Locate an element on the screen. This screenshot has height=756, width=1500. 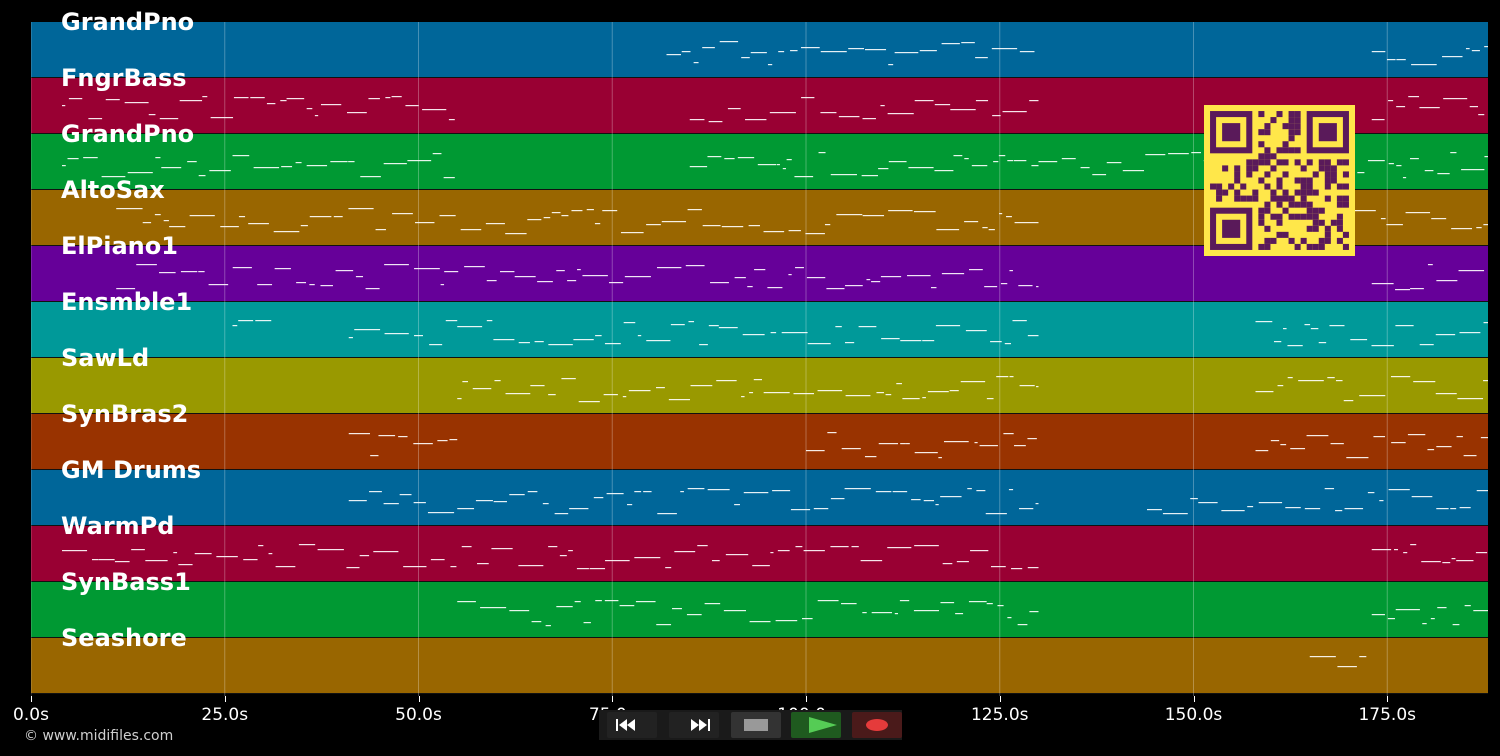
fast-forward-button is located at coordinates (694, 725).